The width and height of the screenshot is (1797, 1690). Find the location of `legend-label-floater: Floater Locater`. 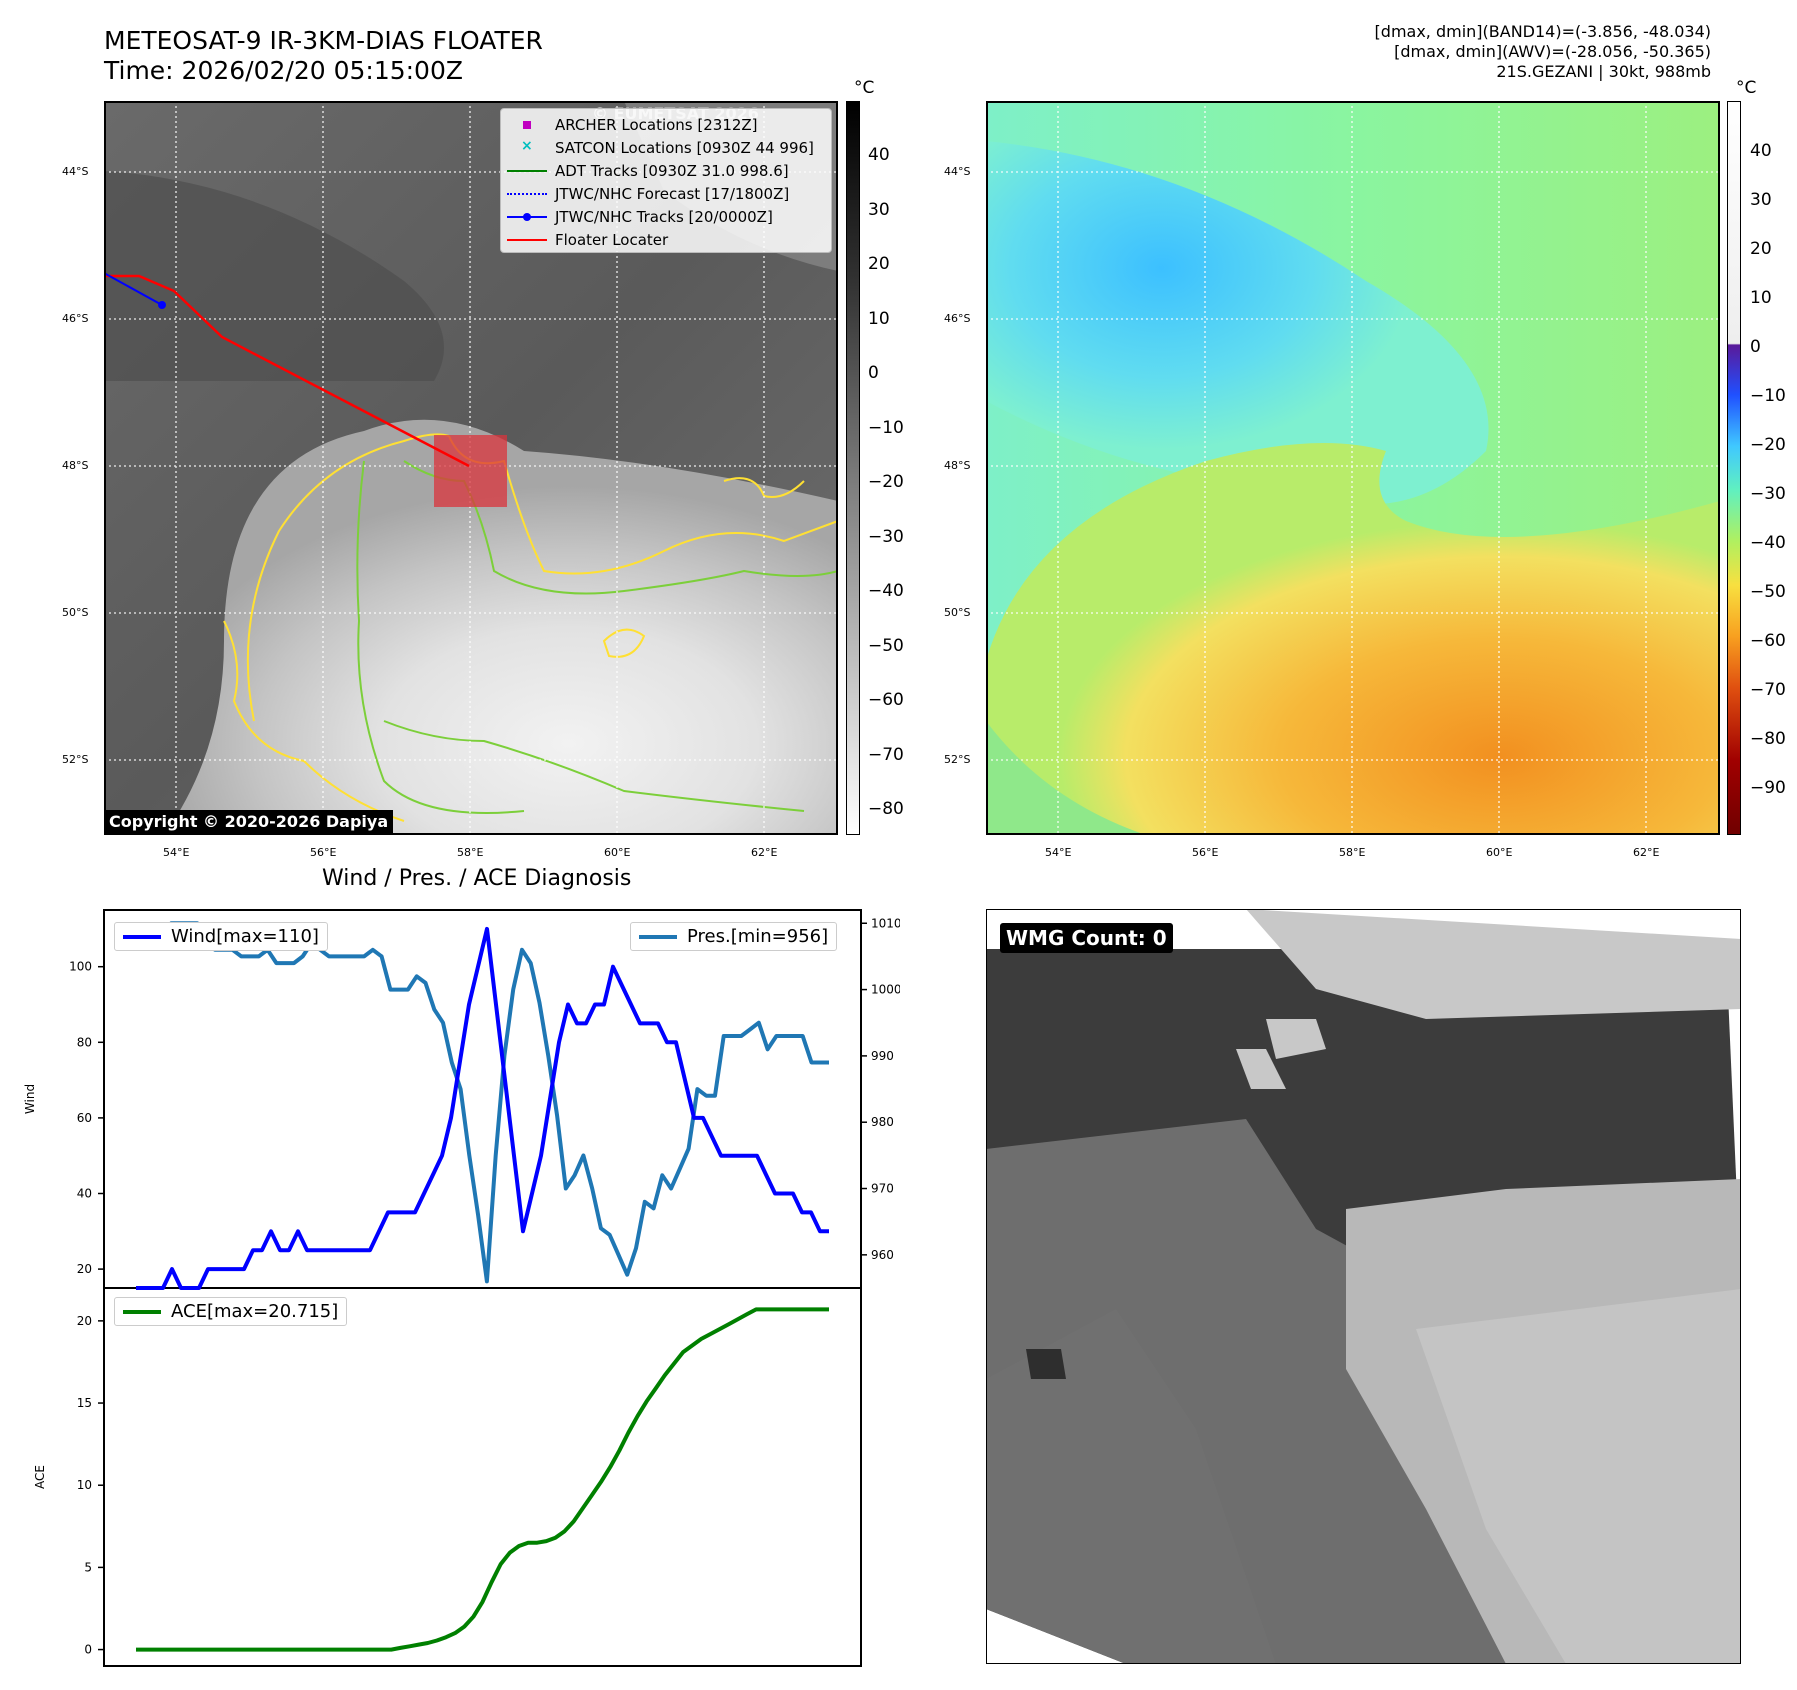

legend-label-floater: Floater Locater is located at coordinates (612, 239).